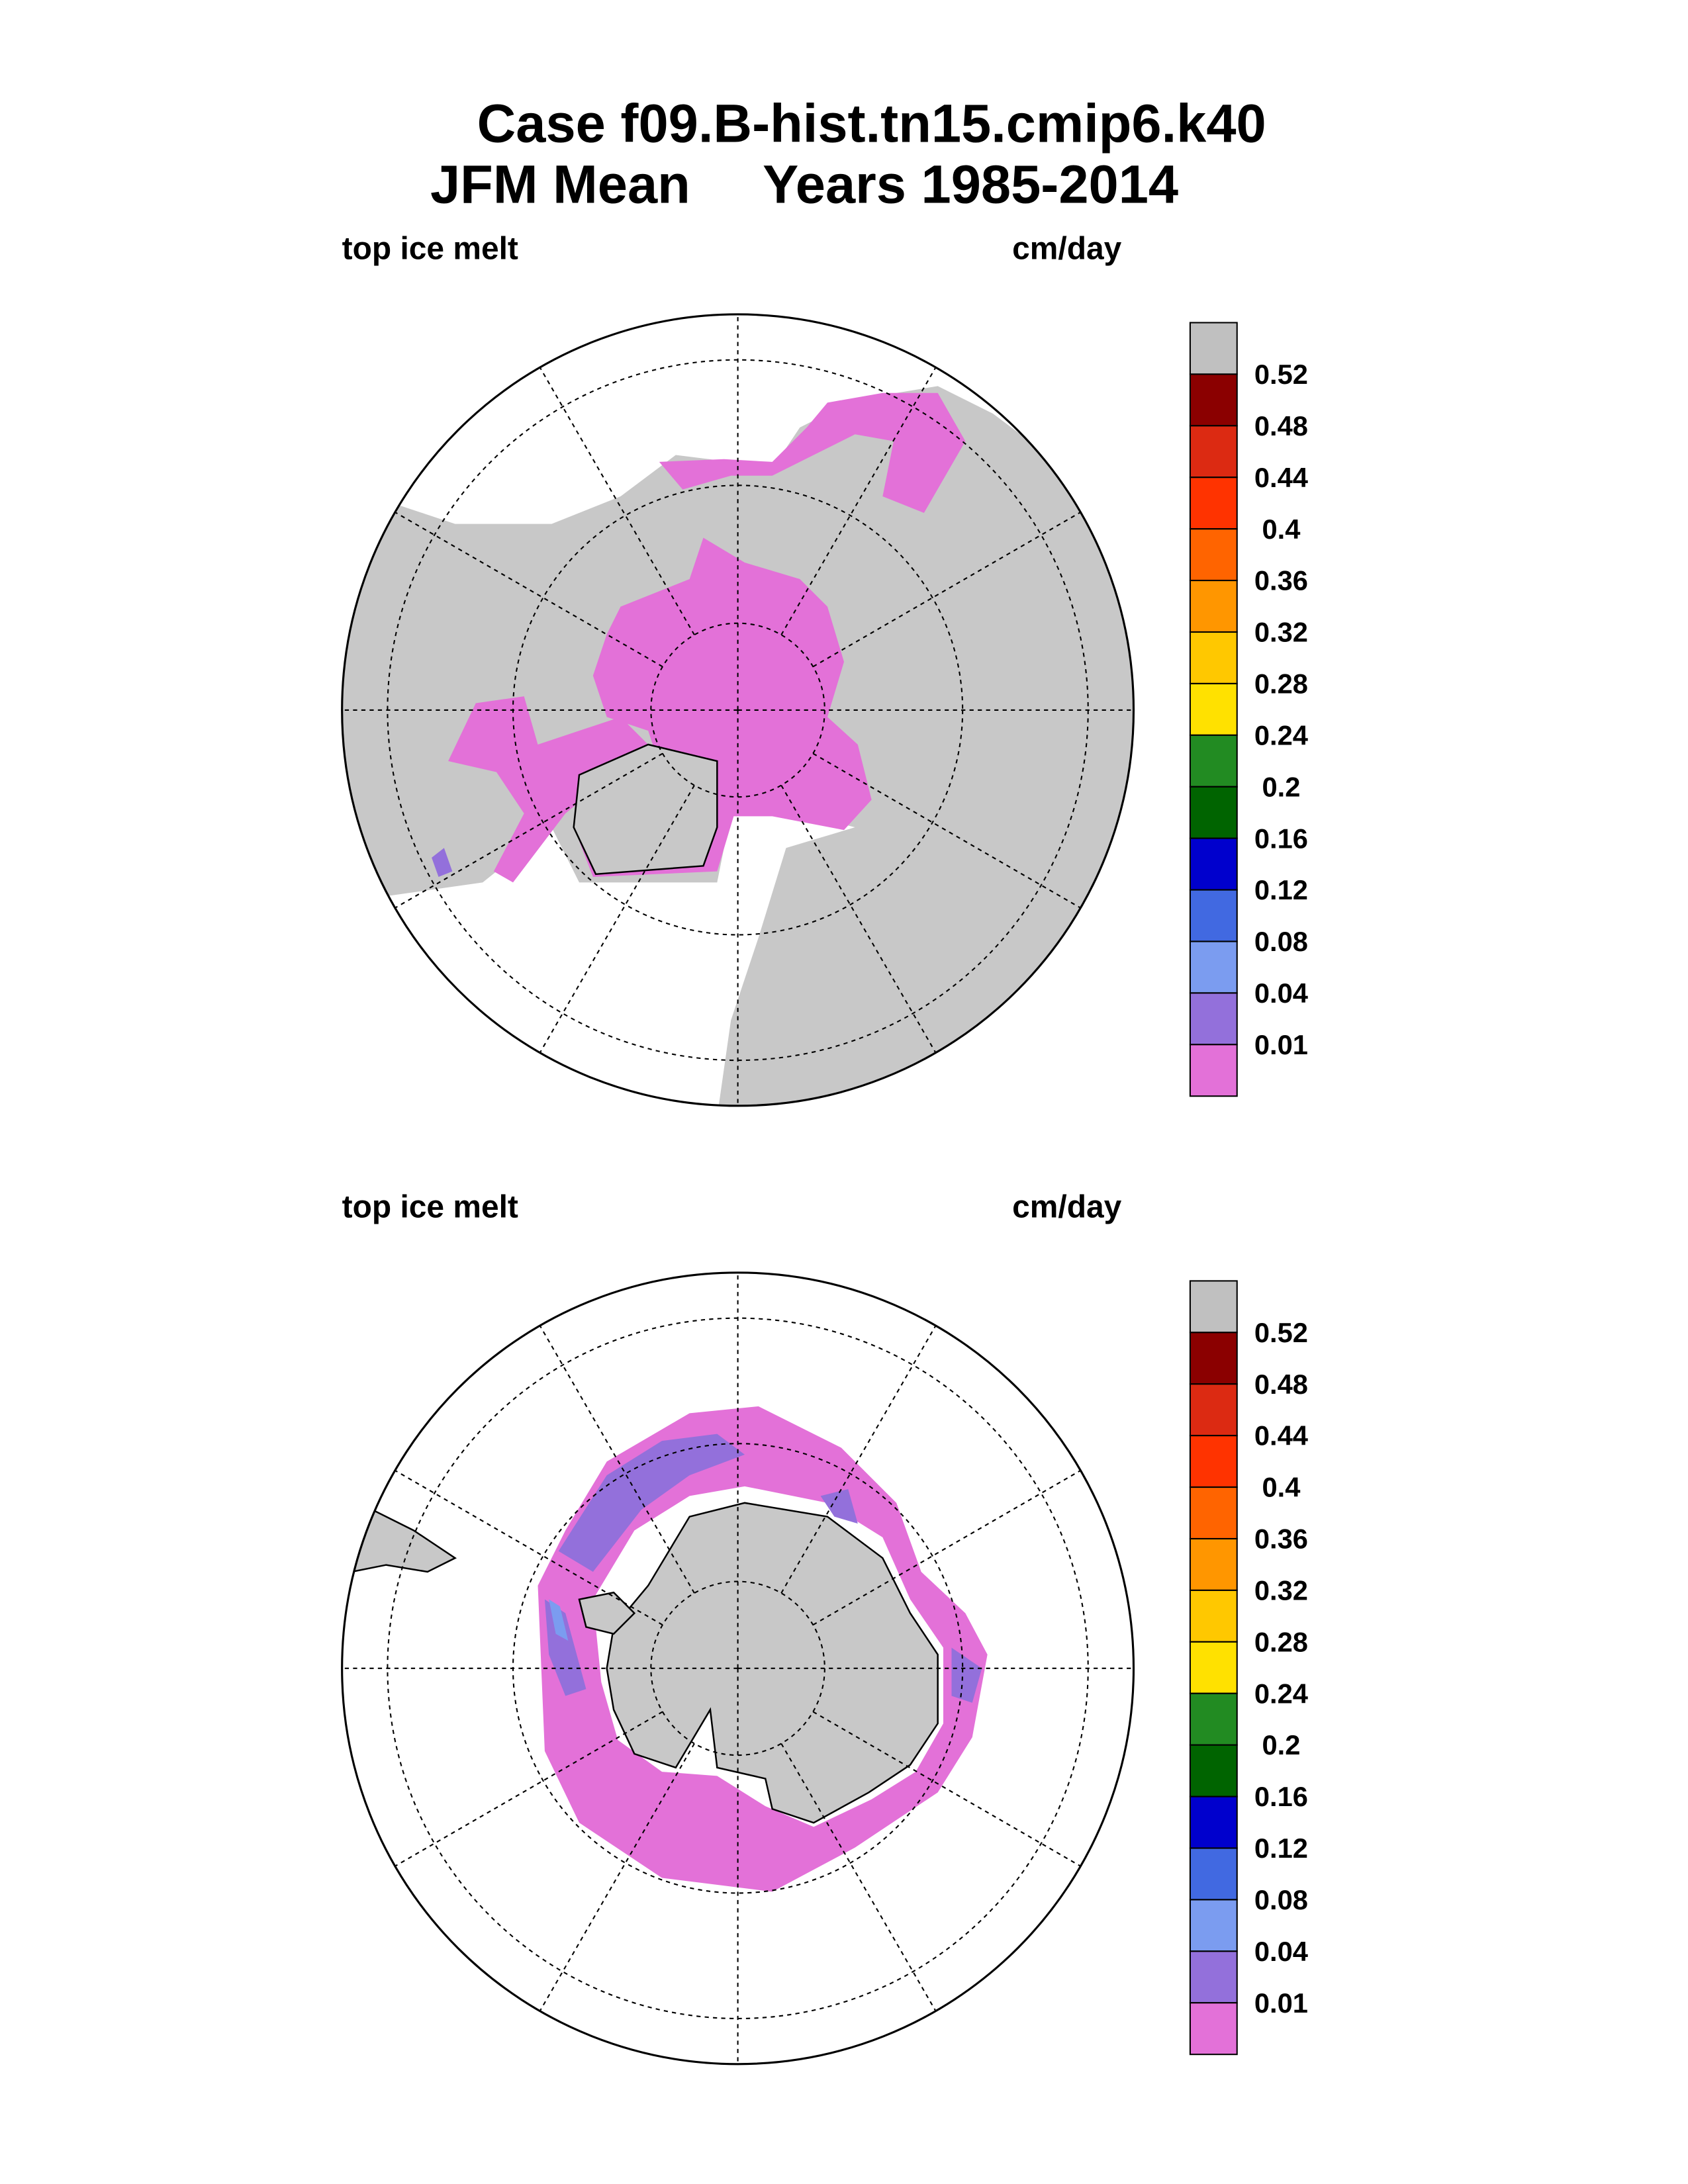 This screenshot has width=1688, height=2184. What do you see at coordinates (607, 1613) in the screenshot?
I see `antarctic-peninsula` at bounding box center [607, 1613].